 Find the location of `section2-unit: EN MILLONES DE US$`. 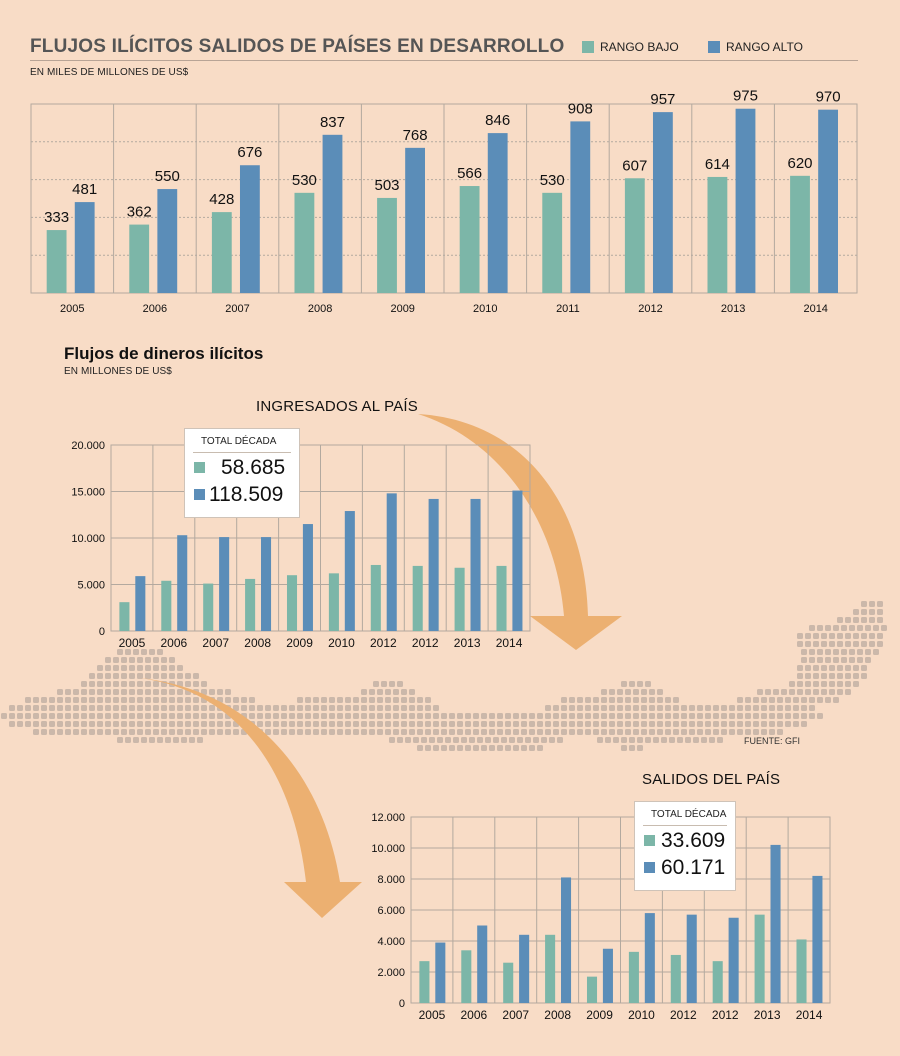

section2-unit: EN MILLONES DE US$ is located at coordinates (118, 371).